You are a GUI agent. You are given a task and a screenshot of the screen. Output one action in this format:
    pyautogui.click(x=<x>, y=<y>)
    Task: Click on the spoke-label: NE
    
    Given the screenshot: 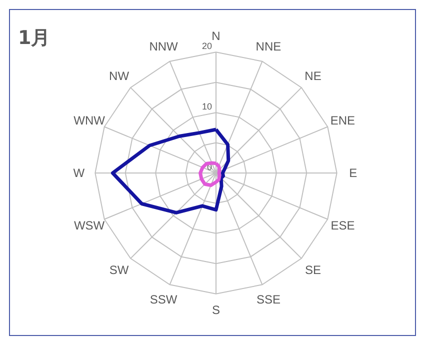 What is the action you would take?
    pyautogui.click(x=313, y=76)
    